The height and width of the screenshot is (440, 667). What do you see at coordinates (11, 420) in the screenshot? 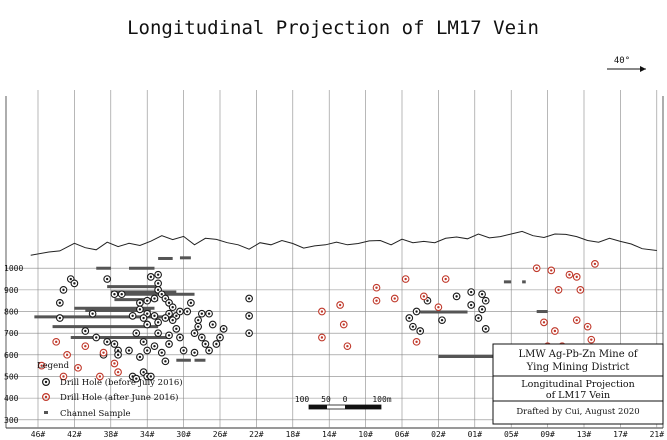
I see `y-tick-300: 300` at bounding box center [11, 420].